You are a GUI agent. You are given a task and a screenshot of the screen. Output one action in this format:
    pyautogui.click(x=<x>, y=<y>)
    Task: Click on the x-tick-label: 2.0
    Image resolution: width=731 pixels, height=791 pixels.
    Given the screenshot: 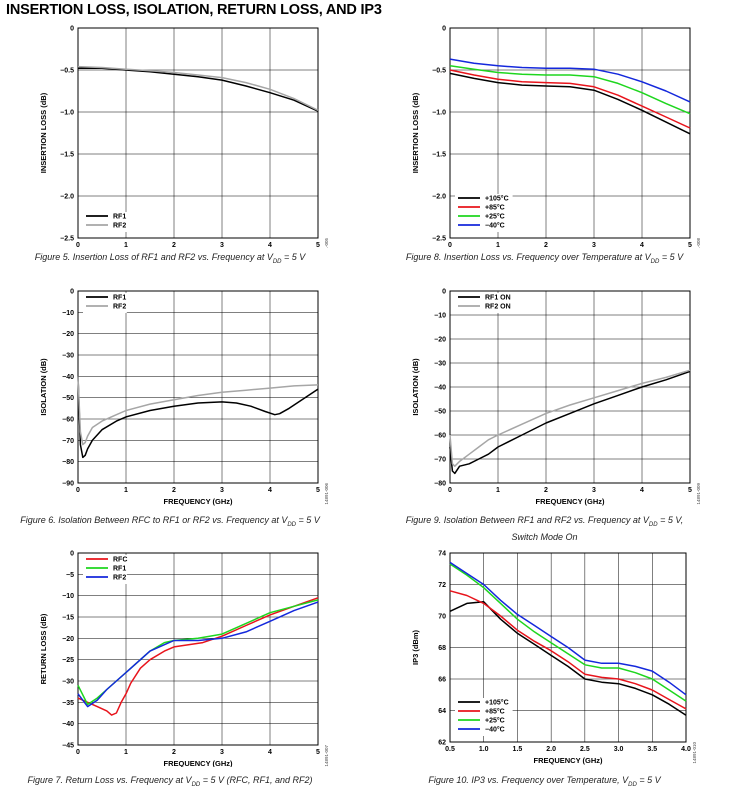 What is the action you would take?
    pyautogui.click(x=551, y=749)
    